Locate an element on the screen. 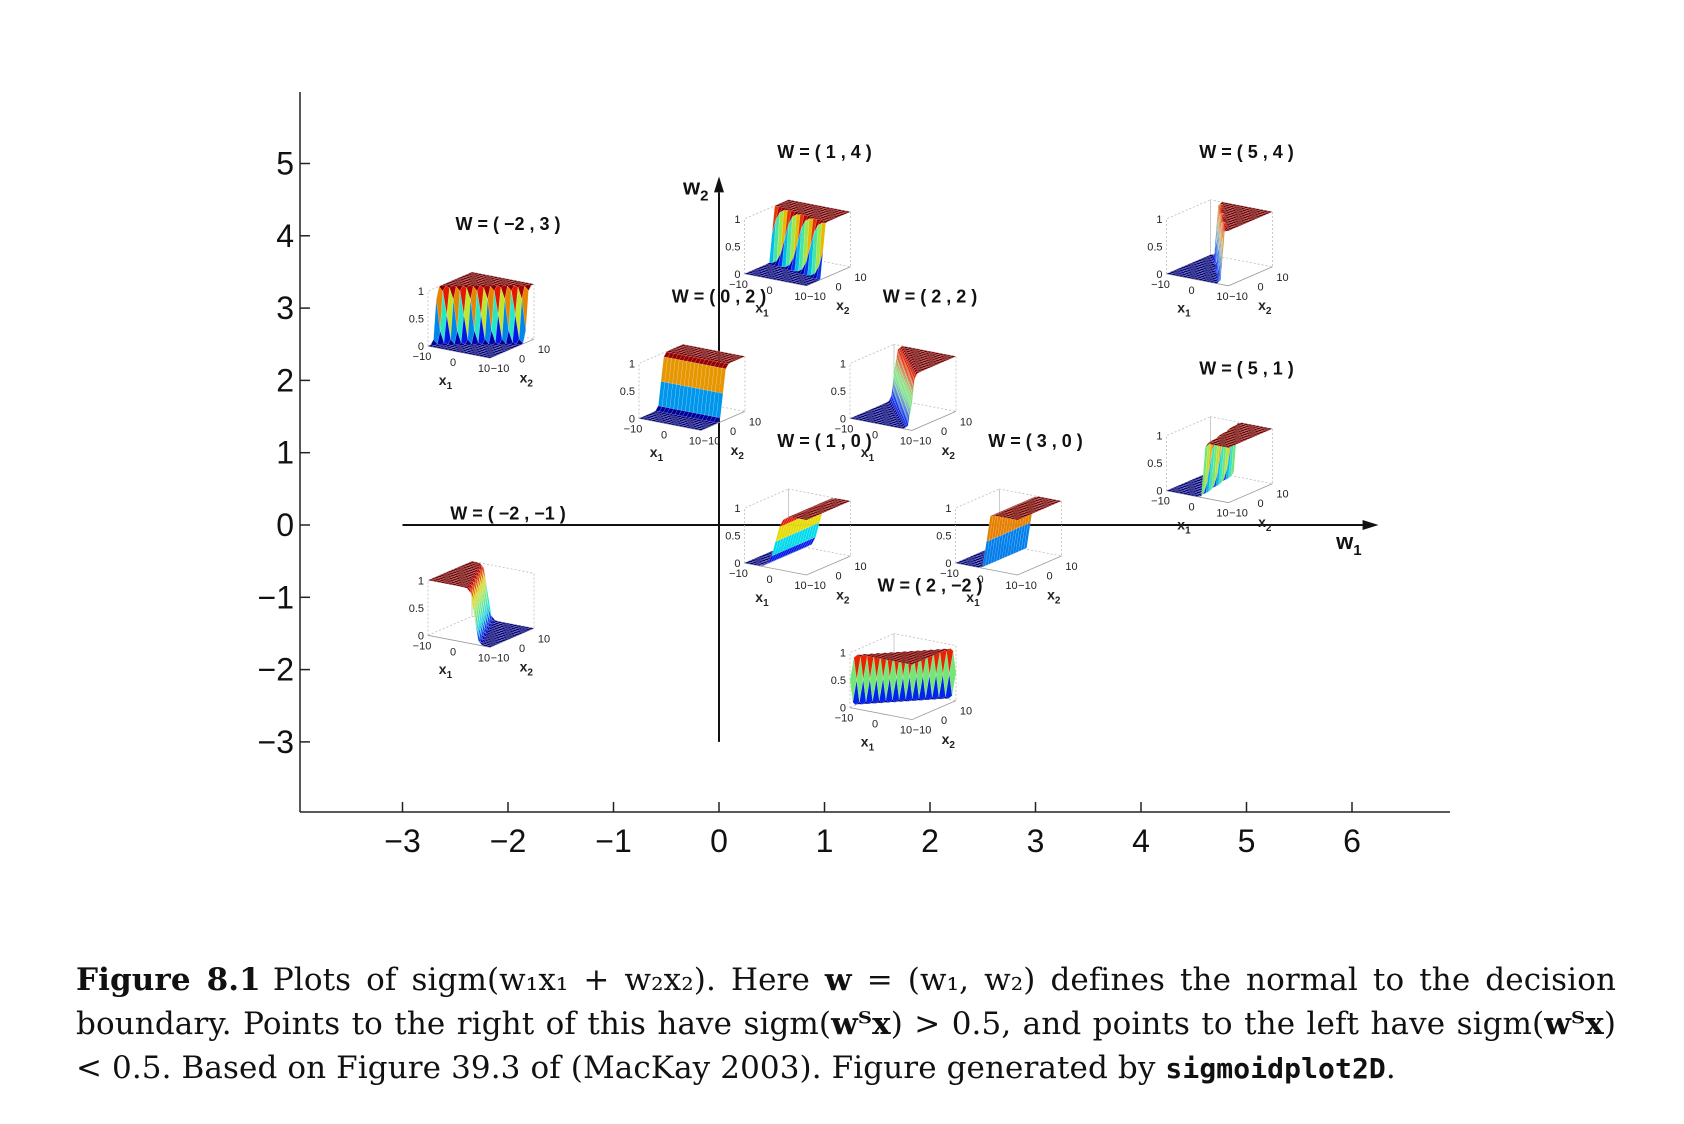 The height and width of the screenshot is (1124, 1684). inset-title: W = ( −2 , 3 ) is located at coordinates (507, 224).